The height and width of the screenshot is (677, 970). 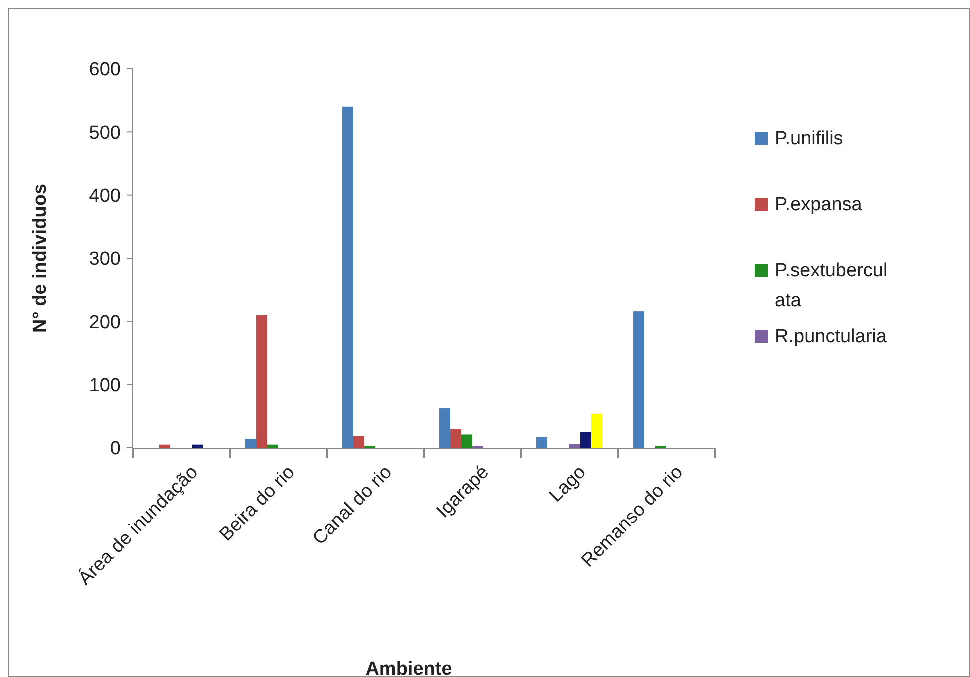 What do you see at coordinates (105, 385) in the screenshot?
I see `y-tick-label: 100` at bounding box center [105, 385].